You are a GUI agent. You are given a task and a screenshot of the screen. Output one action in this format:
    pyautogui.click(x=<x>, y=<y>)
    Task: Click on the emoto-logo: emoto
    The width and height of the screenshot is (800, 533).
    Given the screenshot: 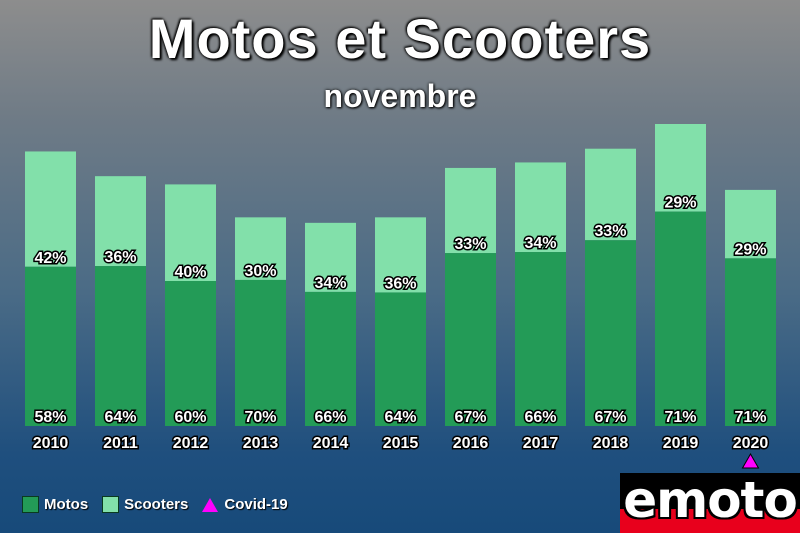 What is the action you would take?
    pyautogui.click(x=710, y=503)
    